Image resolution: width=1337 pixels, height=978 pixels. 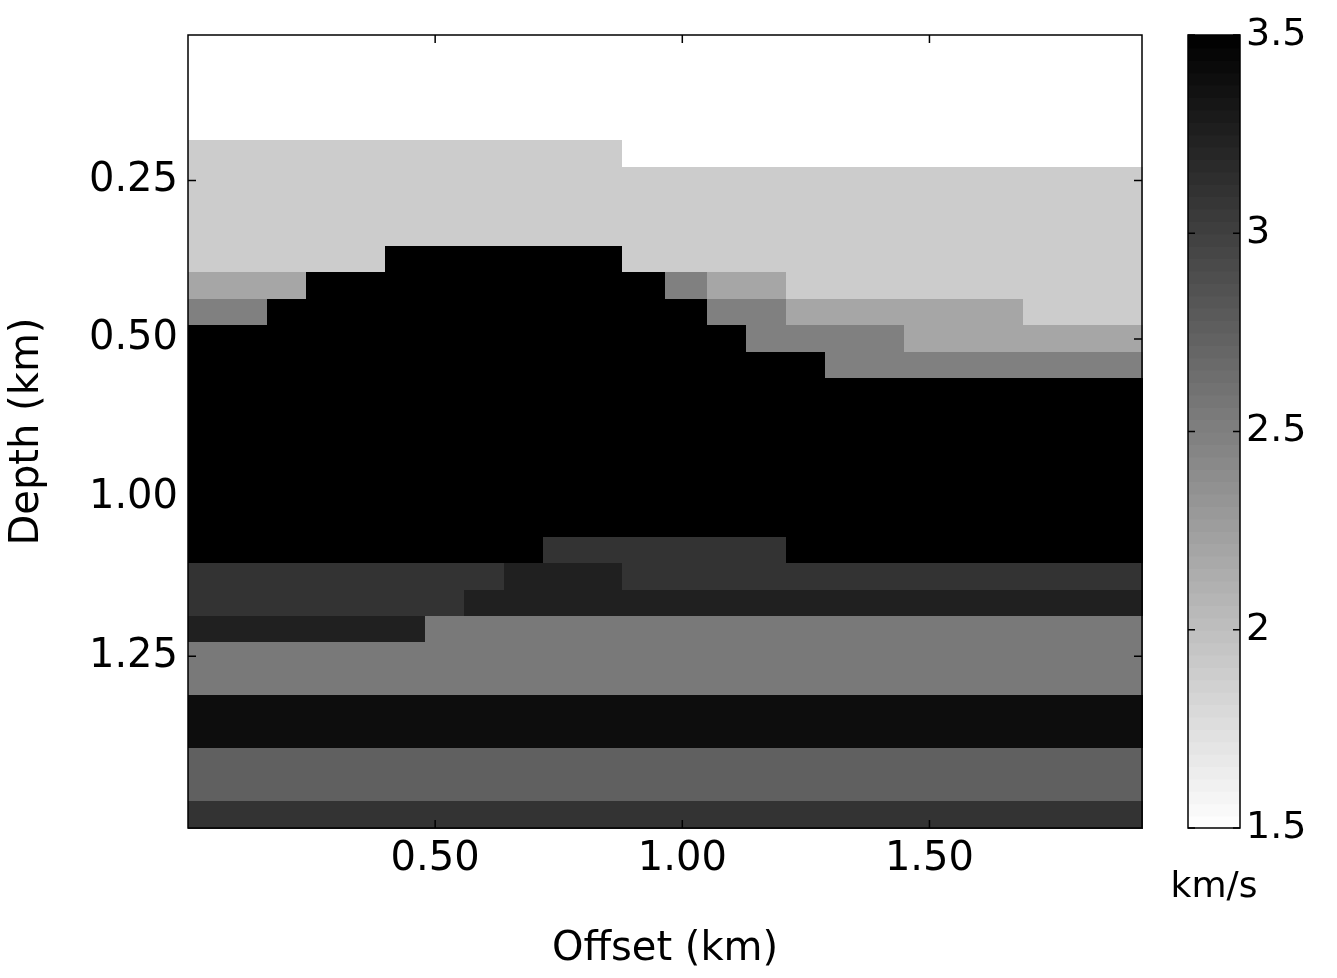 What do you see at coordinates (133, 335) in the screenshot?
I see `y-tick-label: 0.50` at bounding box center [133, 335].